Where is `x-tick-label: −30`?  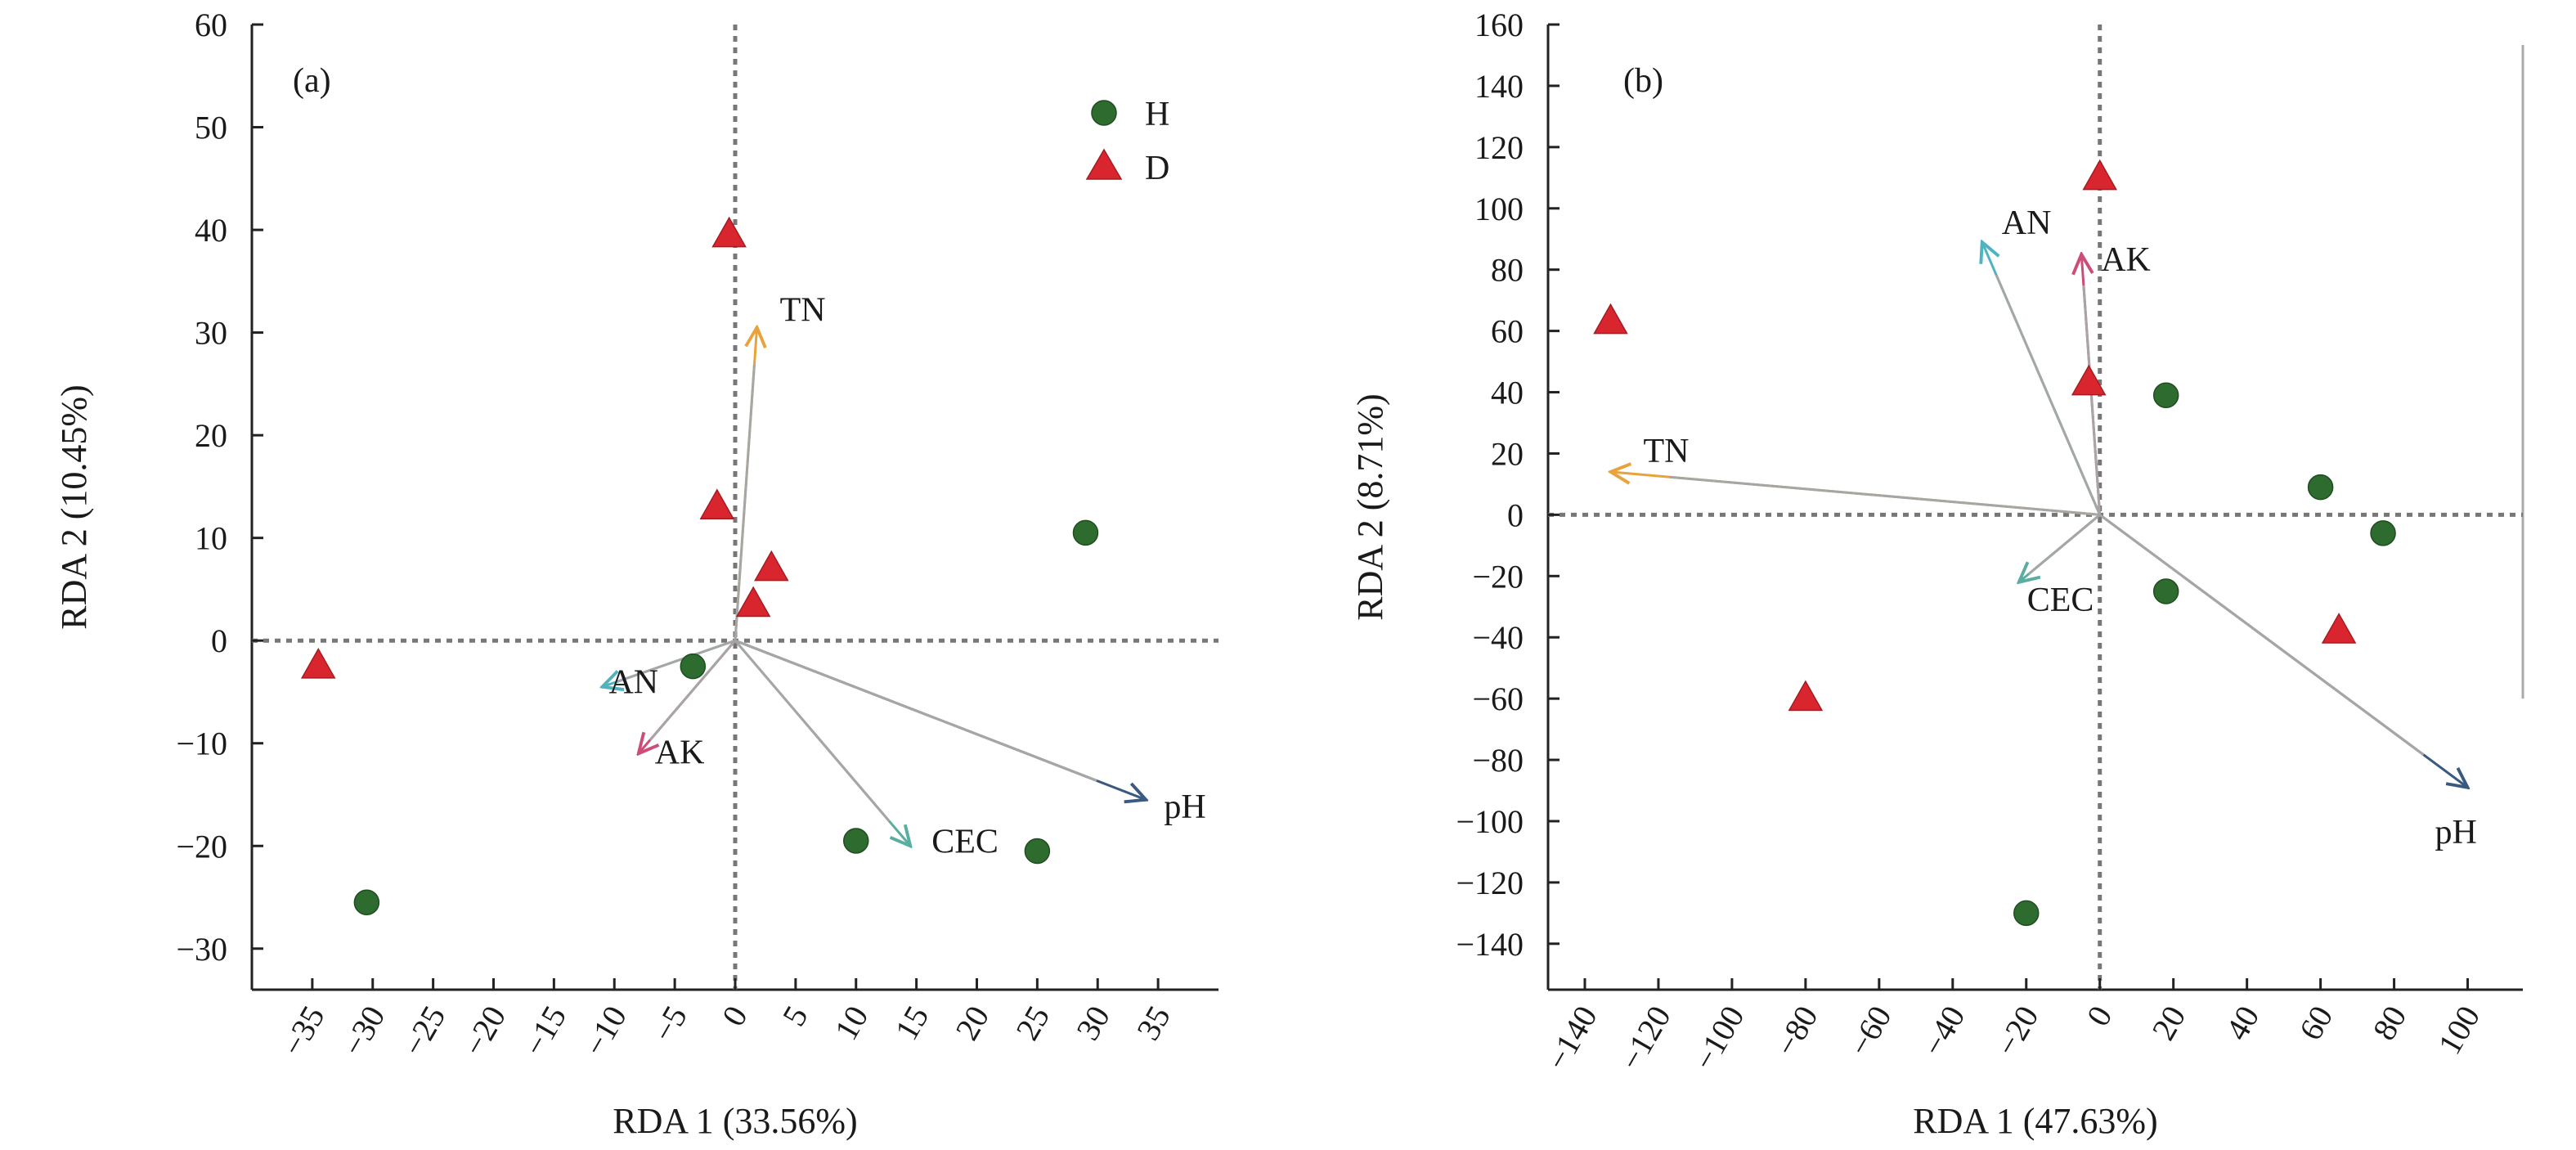
x-tick-label: −30 is located at coordinates (363, 1031).